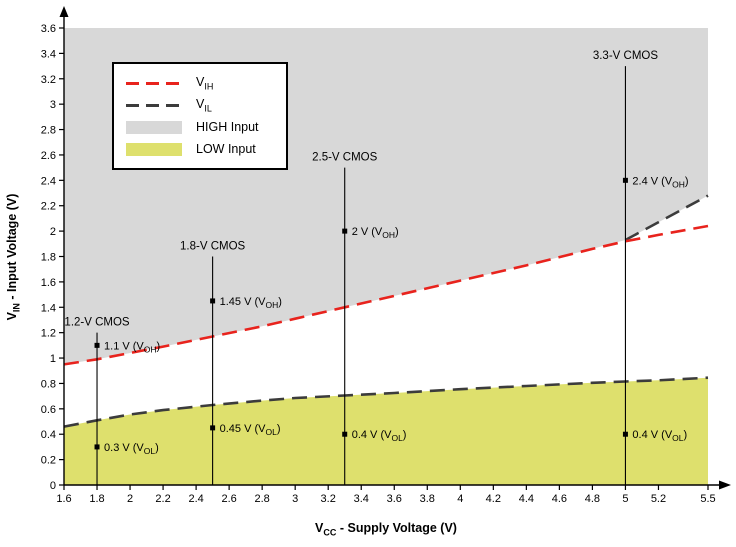  I want to click on chart-legend: VIH VIL HIGH Input LOW Input, so click(200, 116).